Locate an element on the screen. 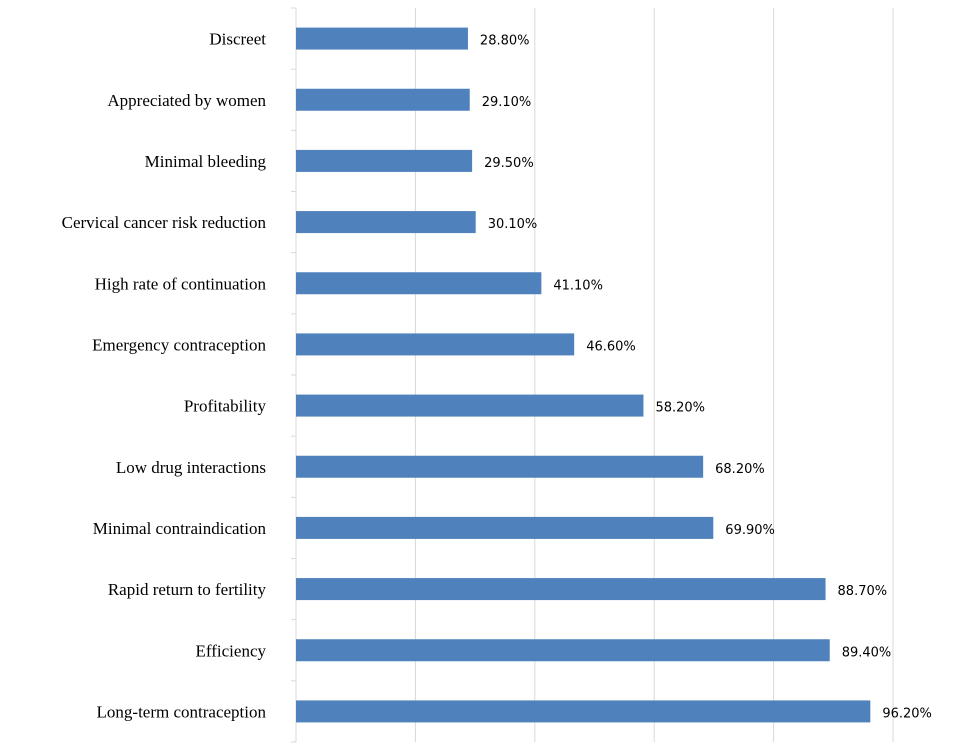  category-axis is located at coordinates (294, 375).